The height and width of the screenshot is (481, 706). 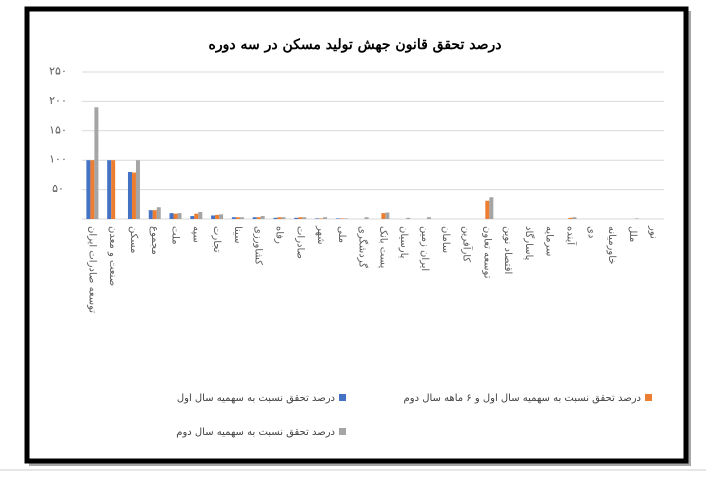 What do you see at coordinates (486, 252) in the screenshot?
I see `x-tick-label: توسعه تعاون` at bounding box center [486, 252].